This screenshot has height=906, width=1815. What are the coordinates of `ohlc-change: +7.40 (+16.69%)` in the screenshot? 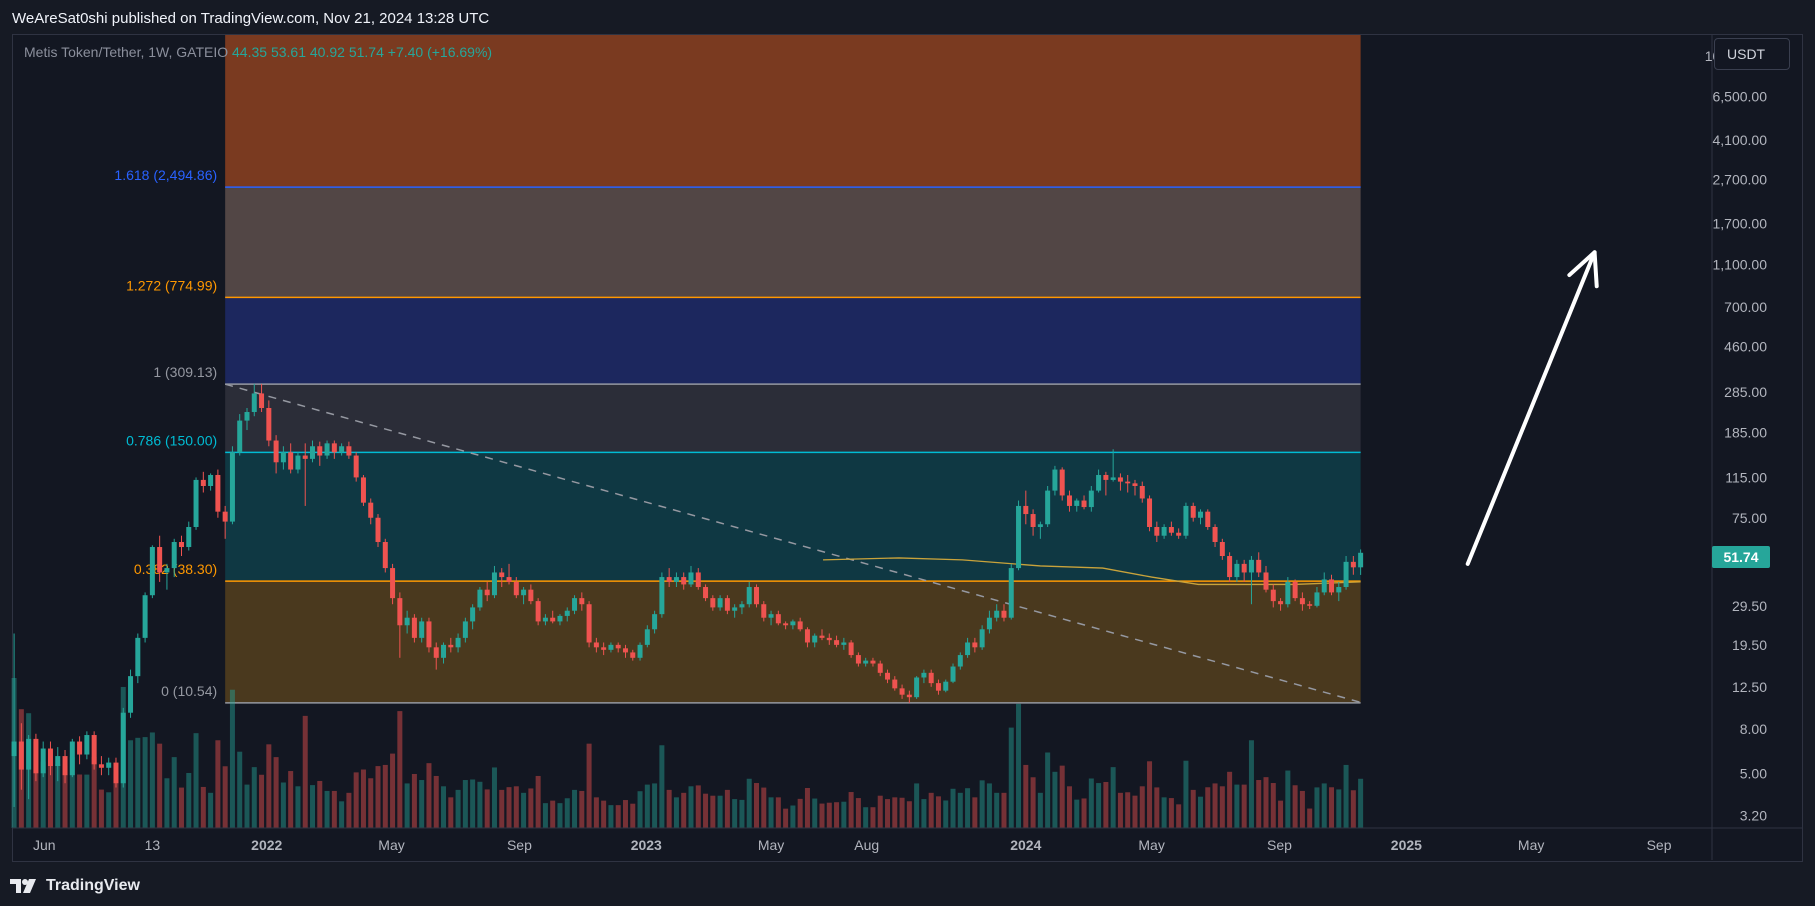 It's located at (440, 52).